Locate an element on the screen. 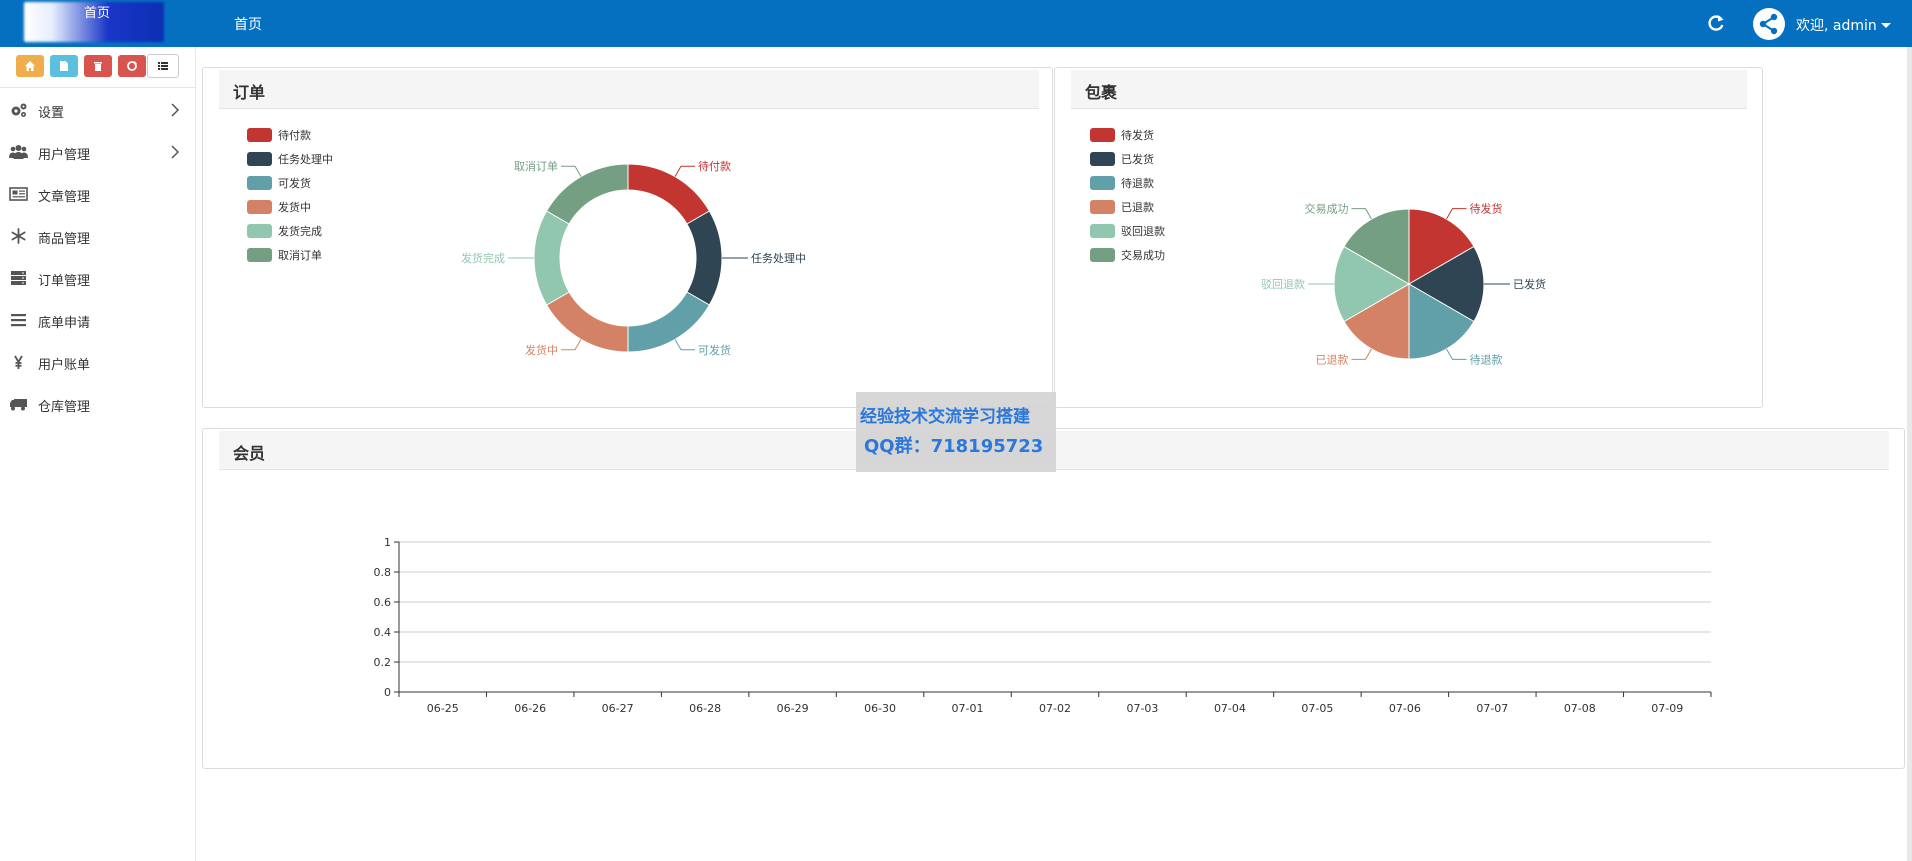  x-tick-label: 07-03 is located at coordinates (1142, 708).